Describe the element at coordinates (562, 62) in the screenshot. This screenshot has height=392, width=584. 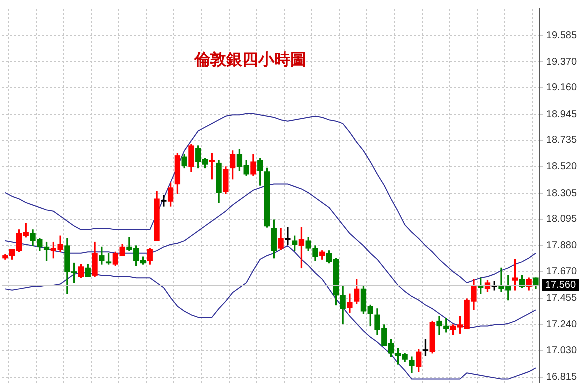
I see `y-tick-label: 19.370` at that location.